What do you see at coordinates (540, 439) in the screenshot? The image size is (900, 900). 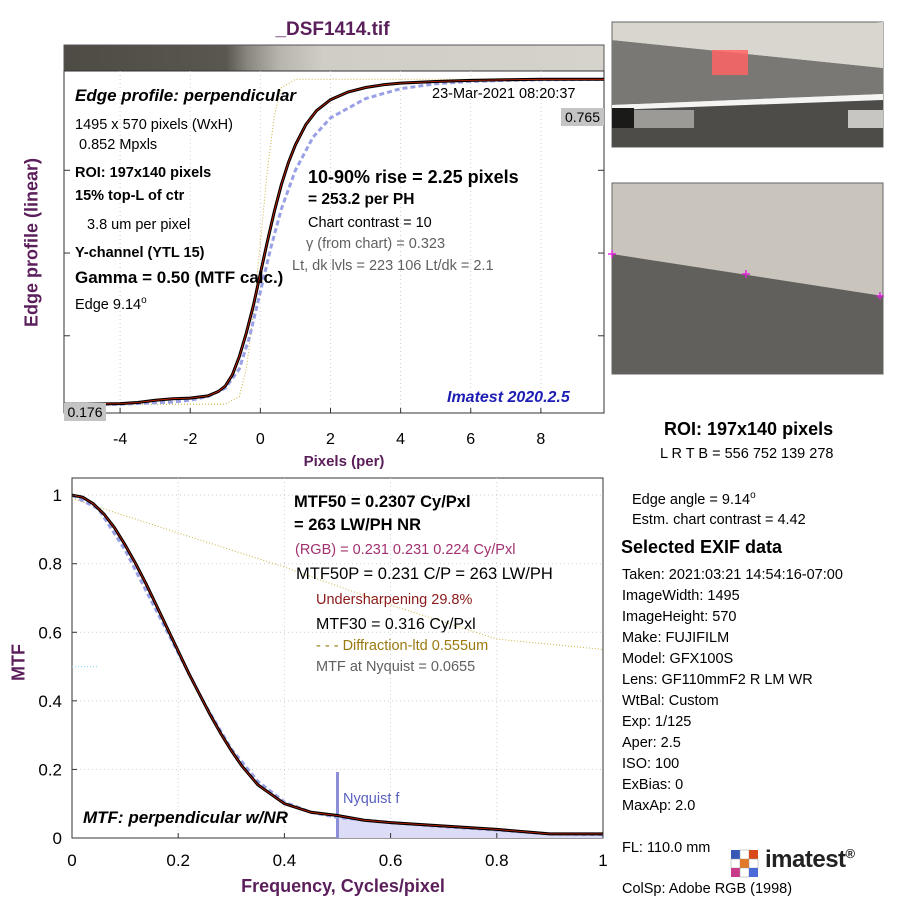 I see `edge-x-tick-label: 8` at bounding box center [540, 439].